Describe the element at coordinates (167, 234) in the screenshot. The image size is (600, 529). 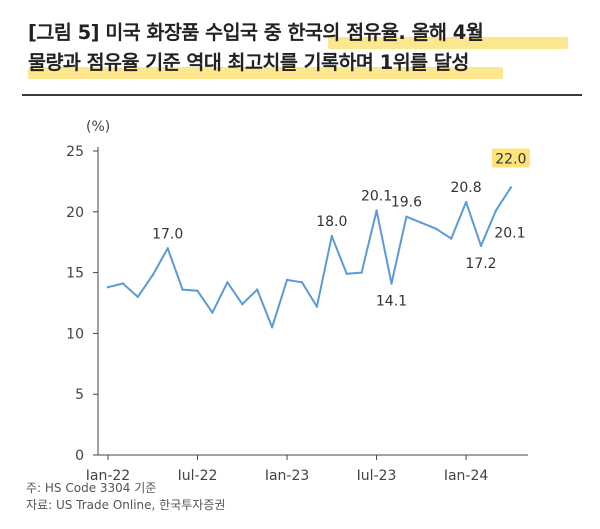
I see `data-label: 17.0` at that location.